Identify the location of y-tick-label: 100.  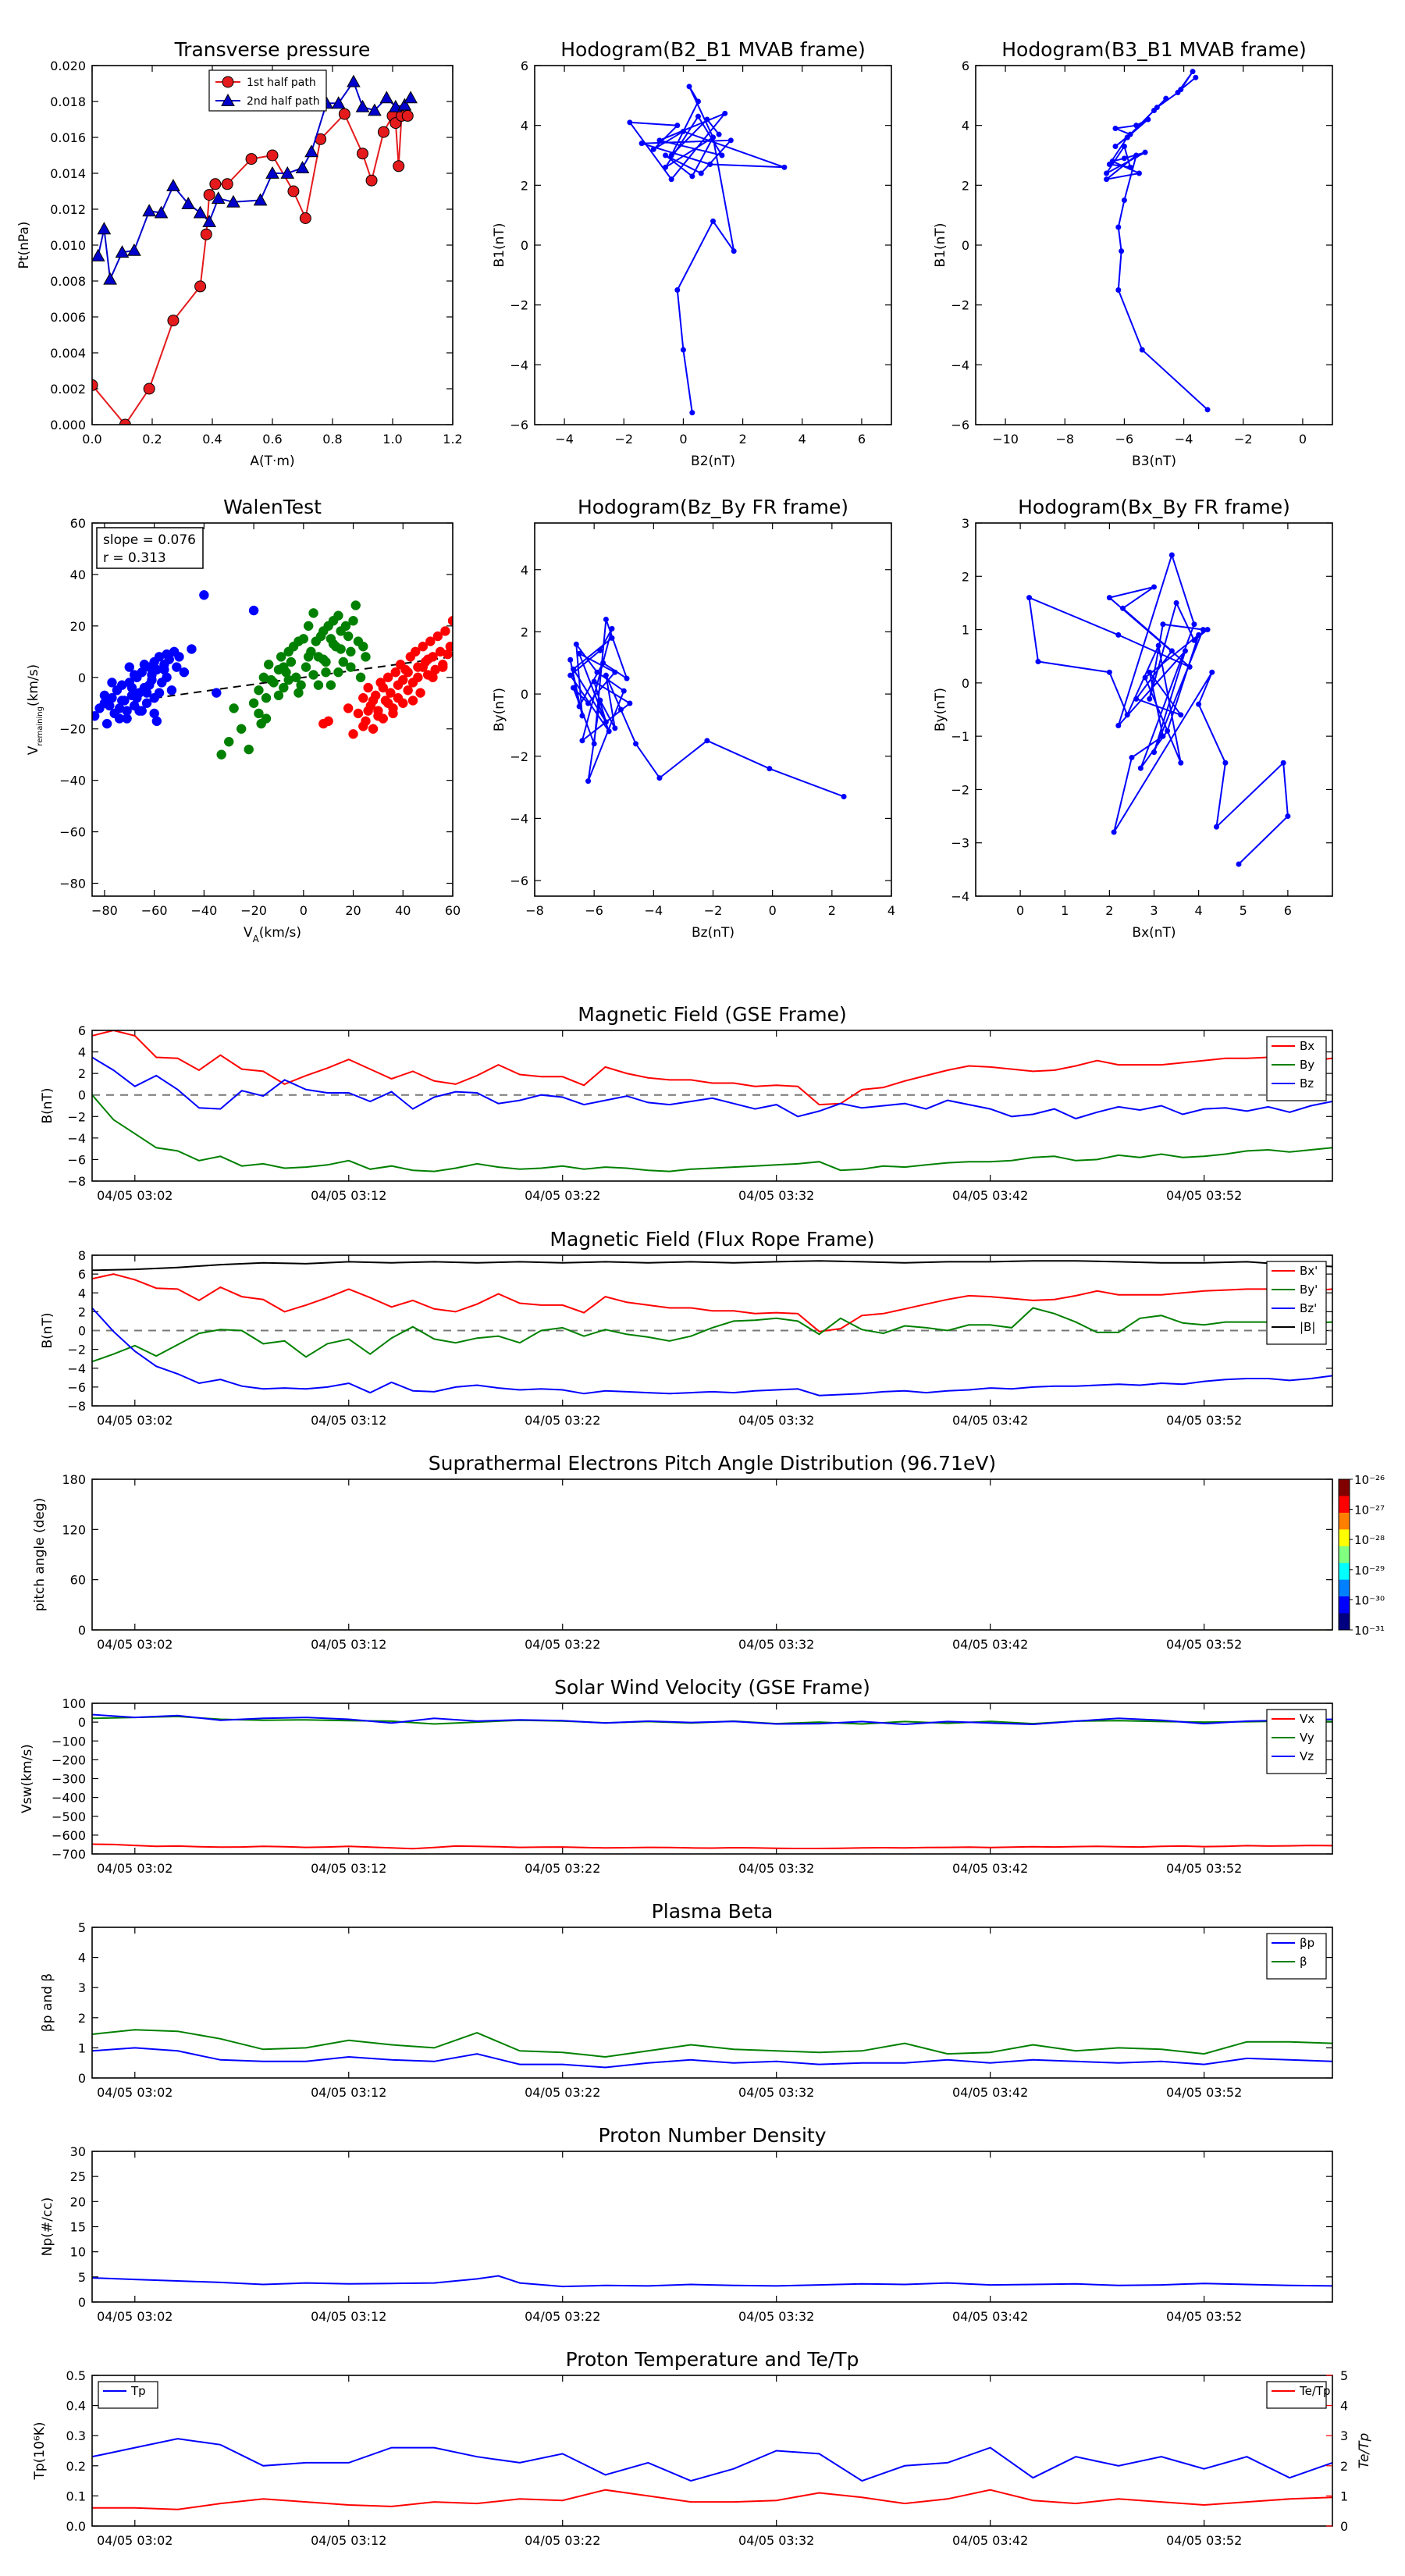
(74, 1703).